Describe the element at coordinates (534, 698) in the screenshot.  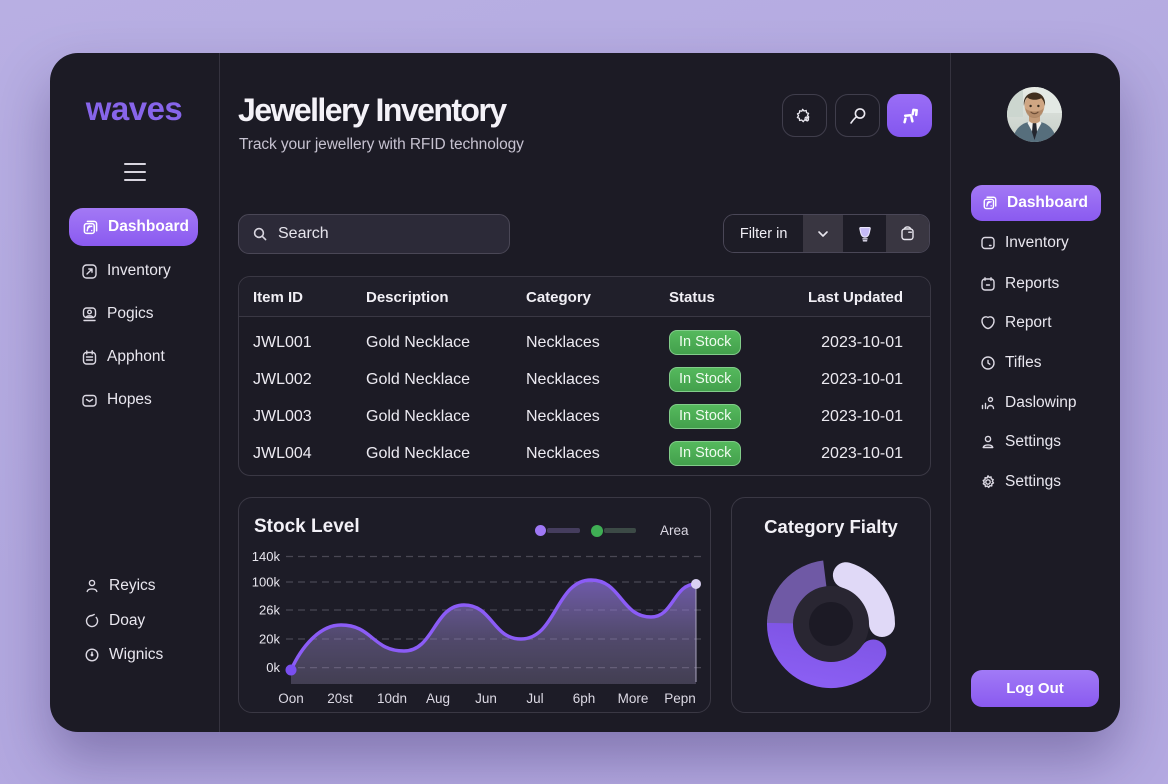
I see `svg-text: Jul` at that location.